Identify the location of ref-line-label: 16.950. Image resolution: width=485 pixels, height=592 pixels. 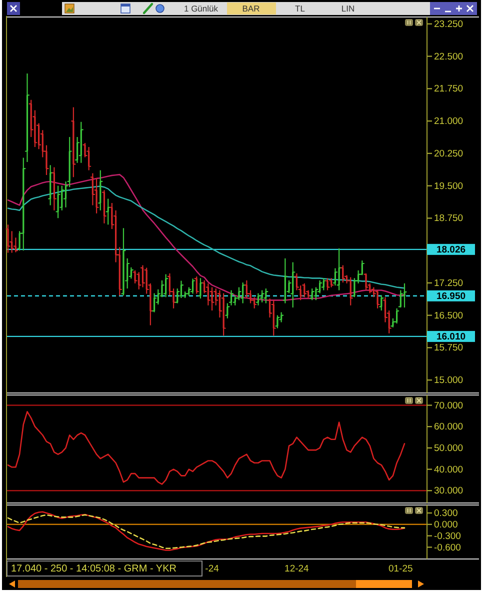
(451, 296).